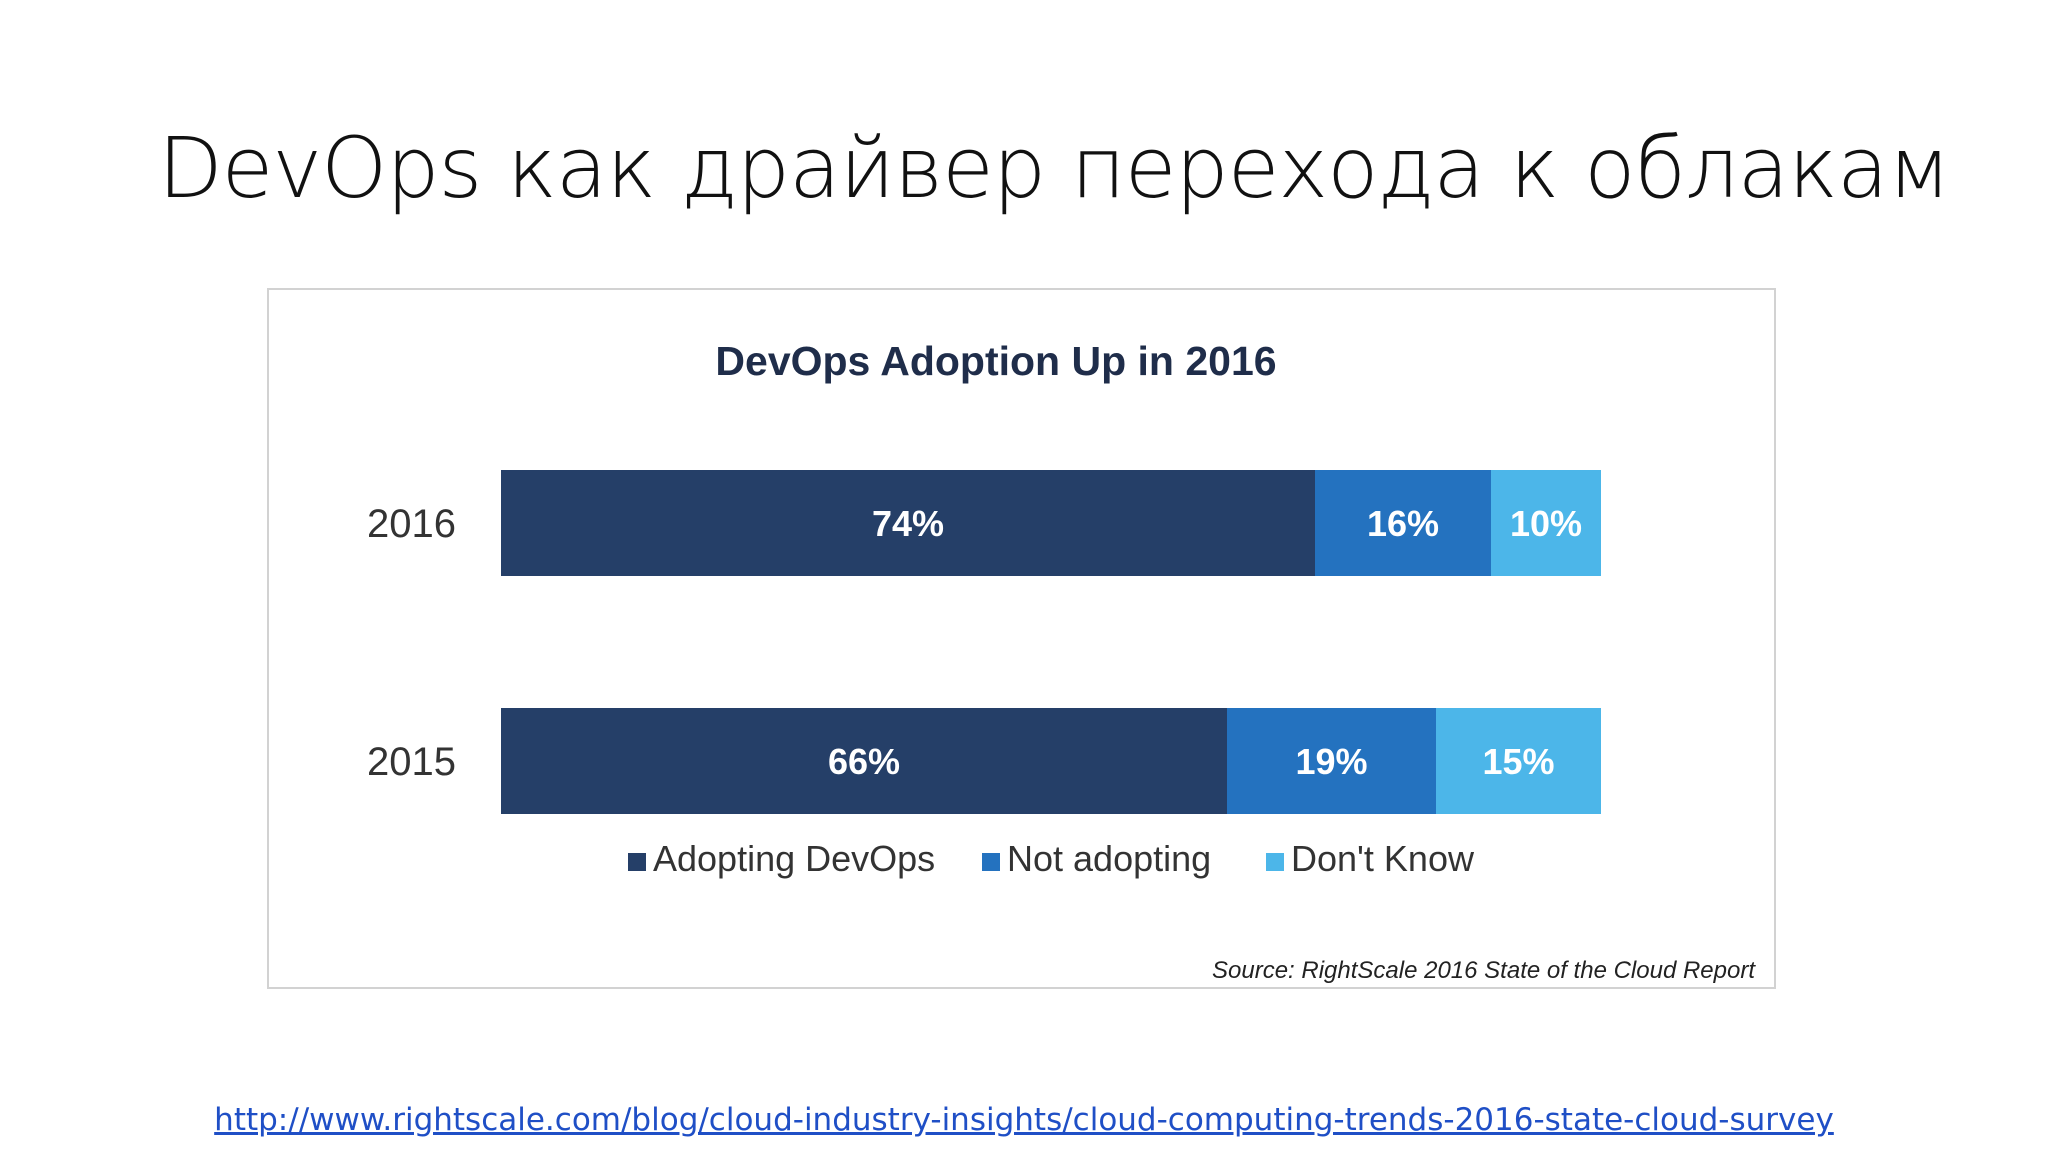  What do you see at coordinates (411, 762) in the screenshot?
I see `category-label-2015: 2015` at bounding box center [411, 762].